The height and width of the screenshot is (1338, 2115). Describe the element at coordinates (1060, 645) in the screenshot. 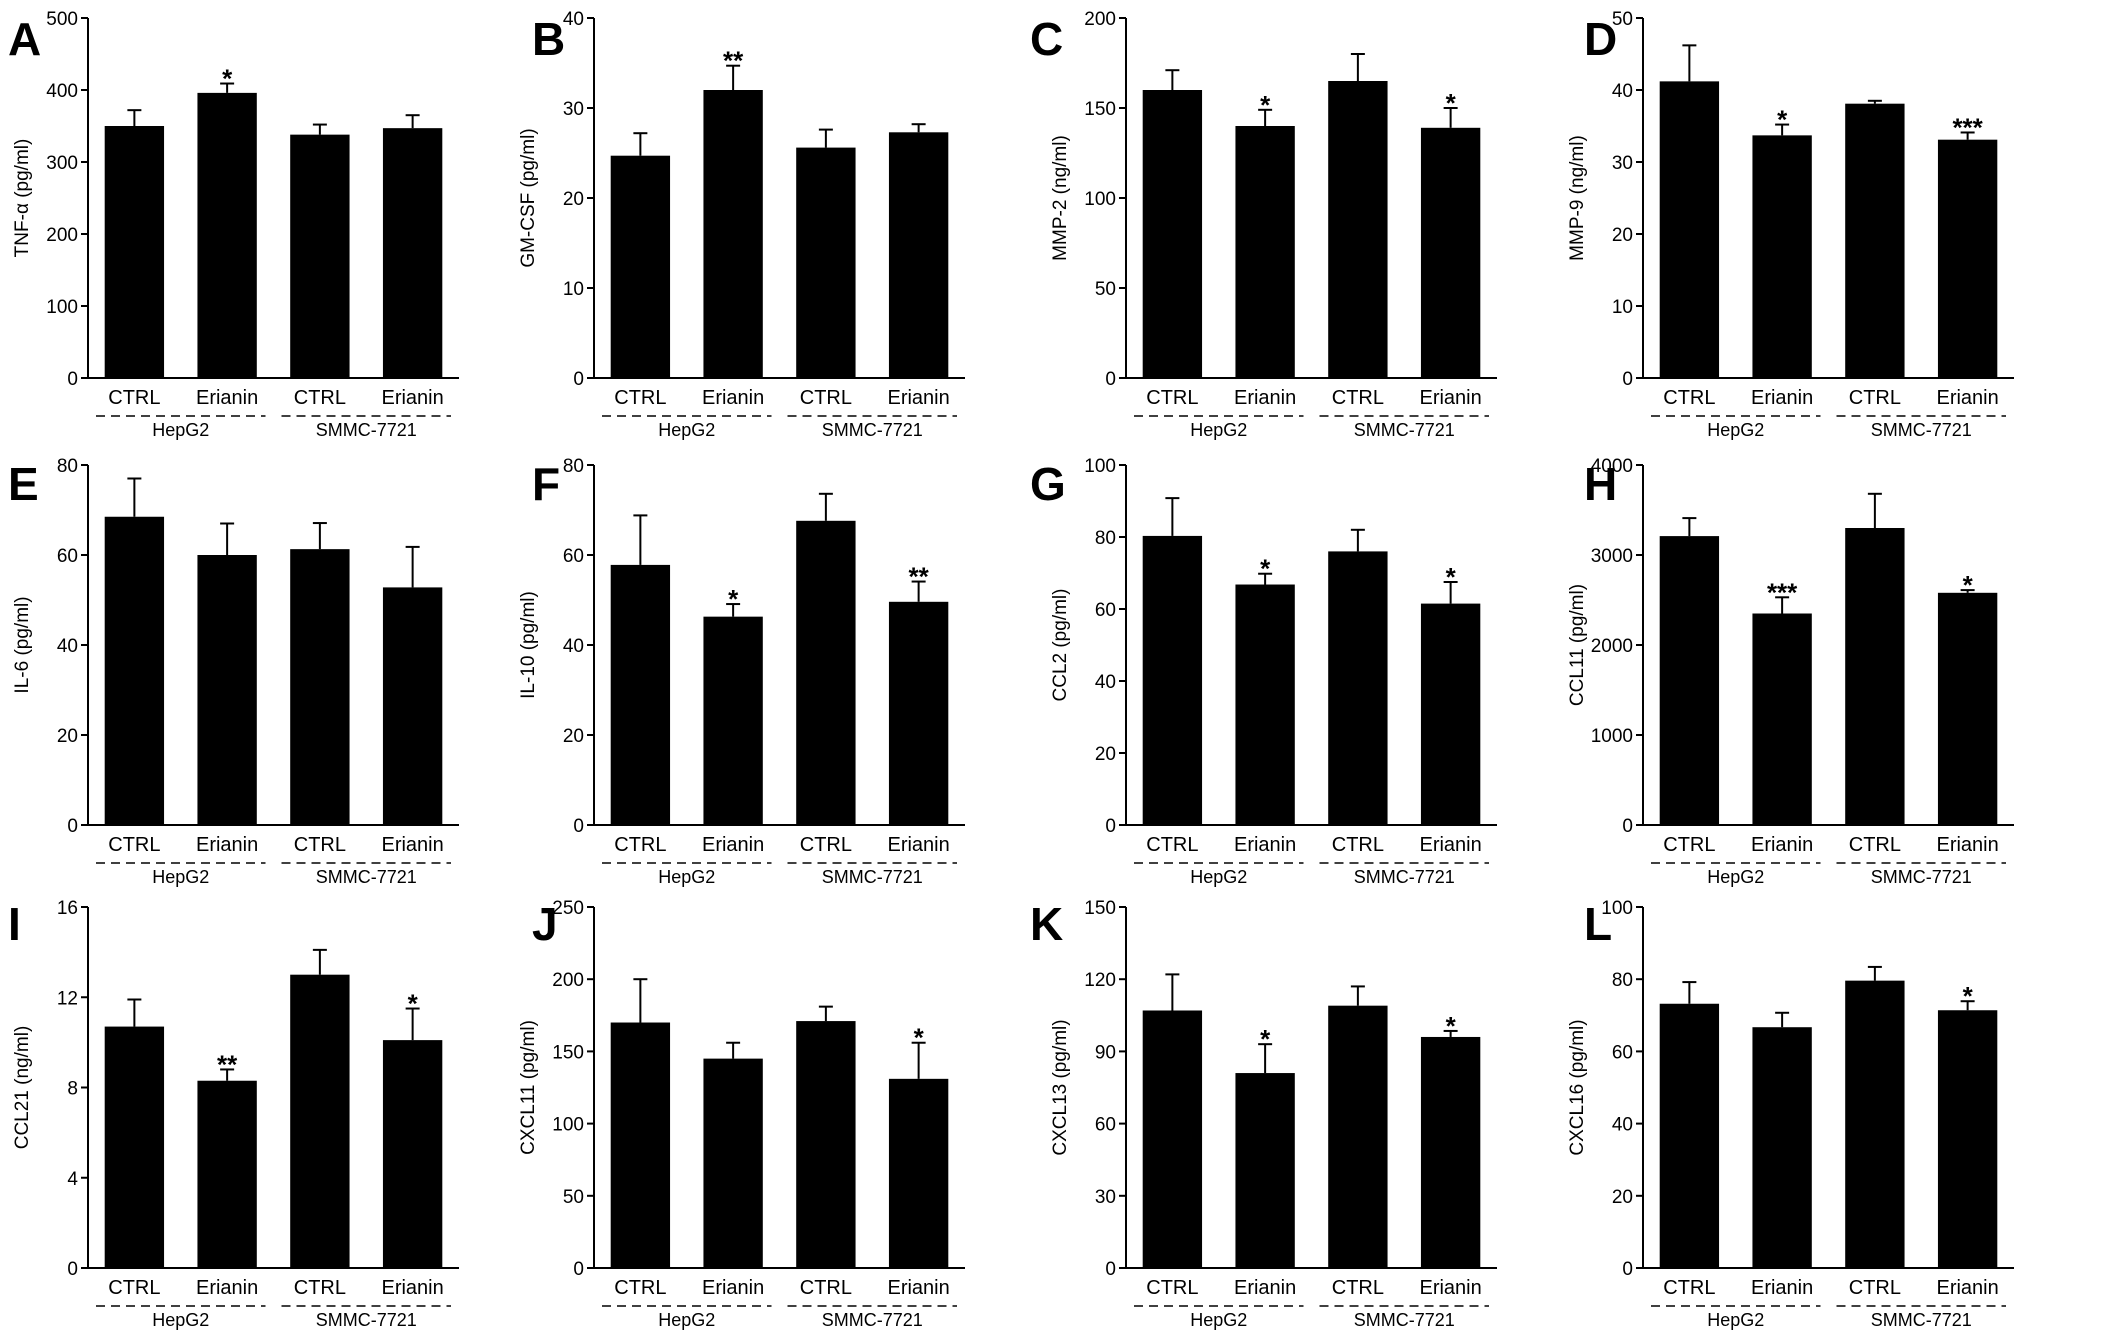

I see `y-axis-label: CCL2 (pg/ml)` at that location.